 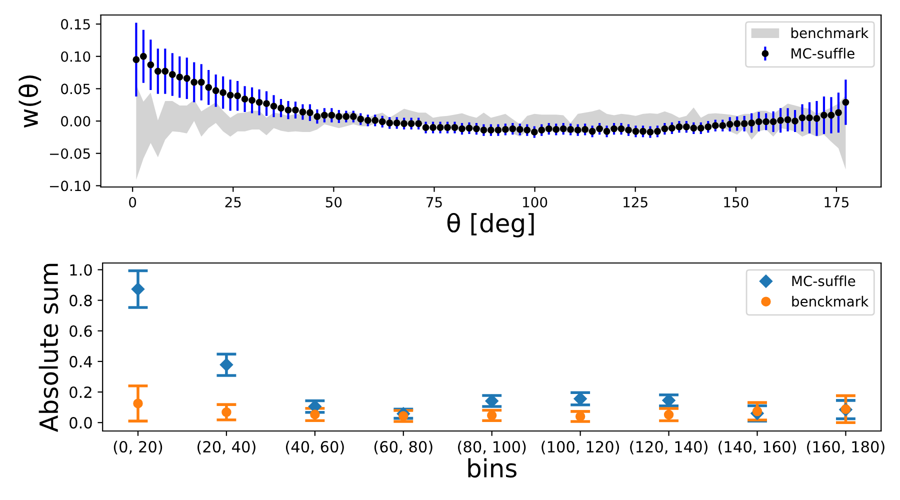 I want to click on y-tick-label: 0.10, so click(x=75, y=56).